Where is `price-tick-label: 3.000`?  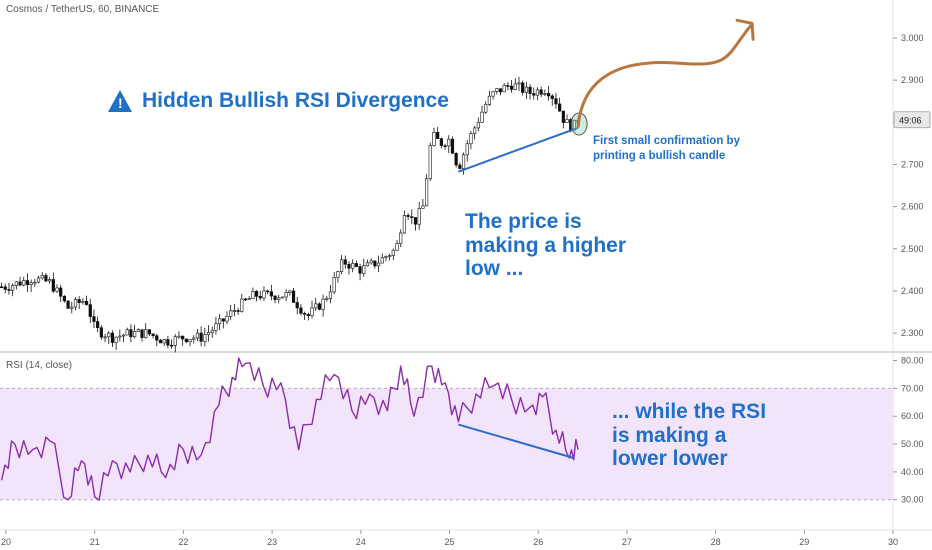
price-tick-label: 3.000 is located at coordinates (912, 38).